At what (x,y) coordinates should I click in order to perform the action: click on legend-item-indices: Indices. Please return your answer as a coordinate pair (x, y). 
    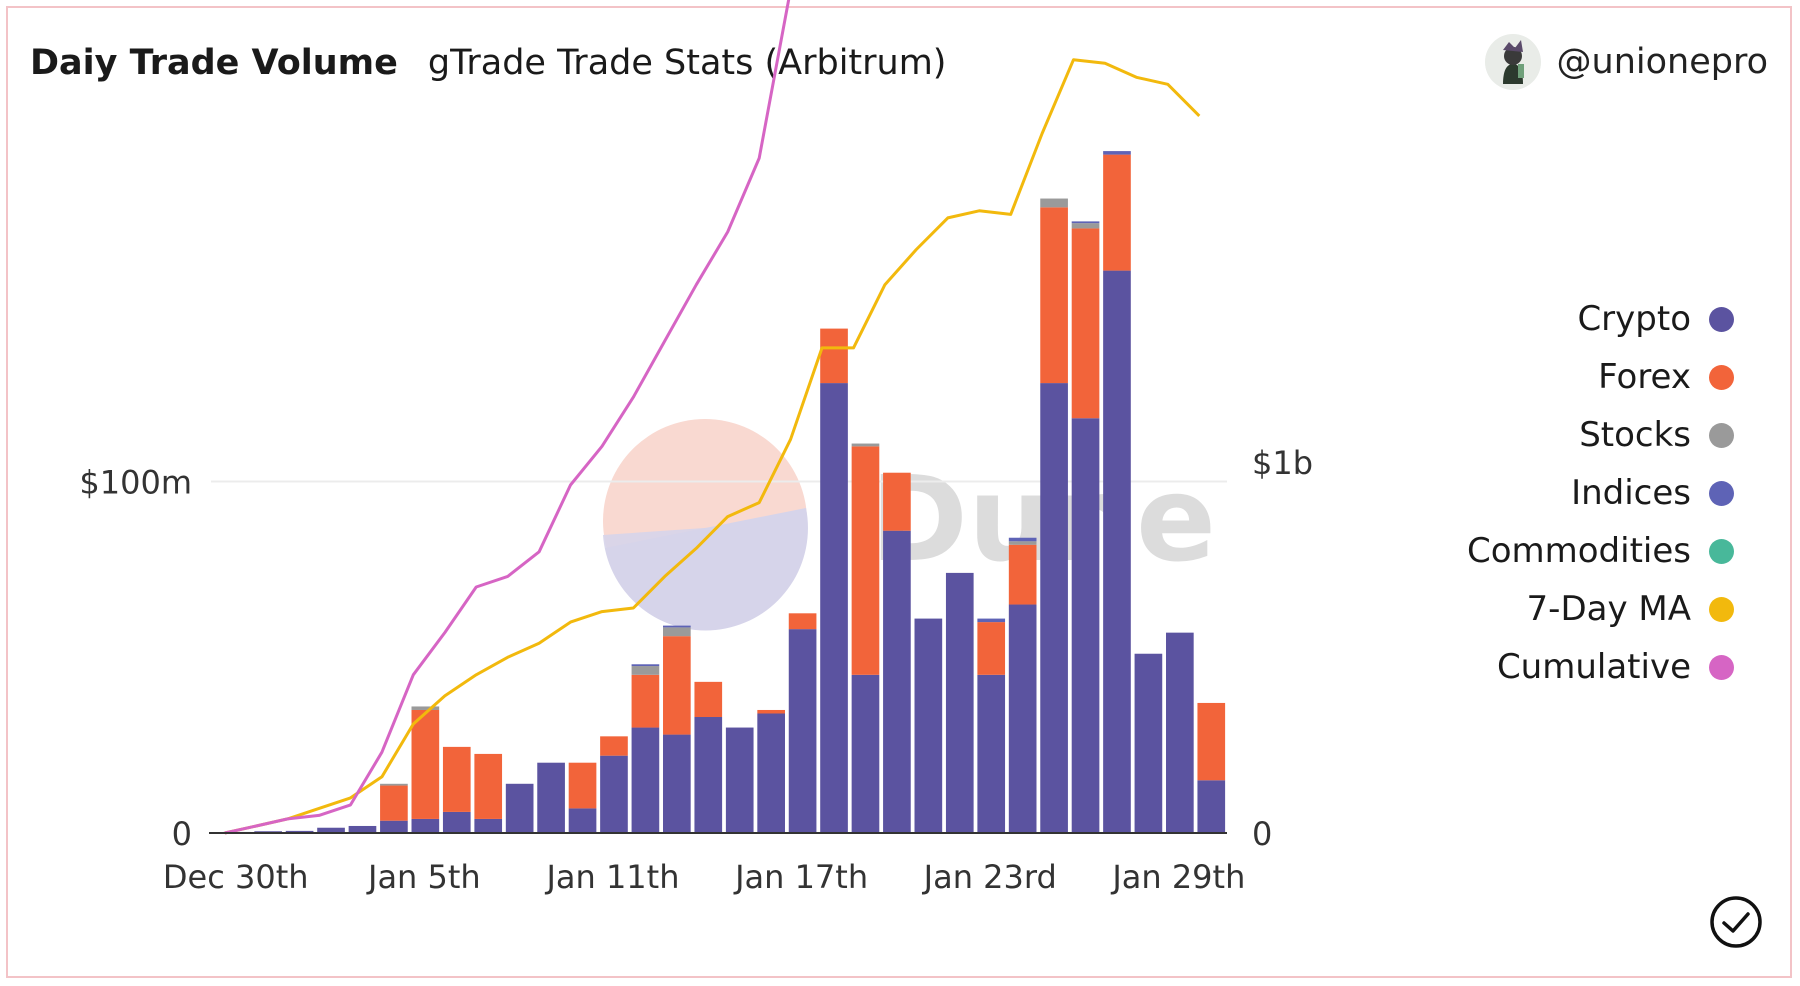
    Looking at the image, I should click on (1600, 493).